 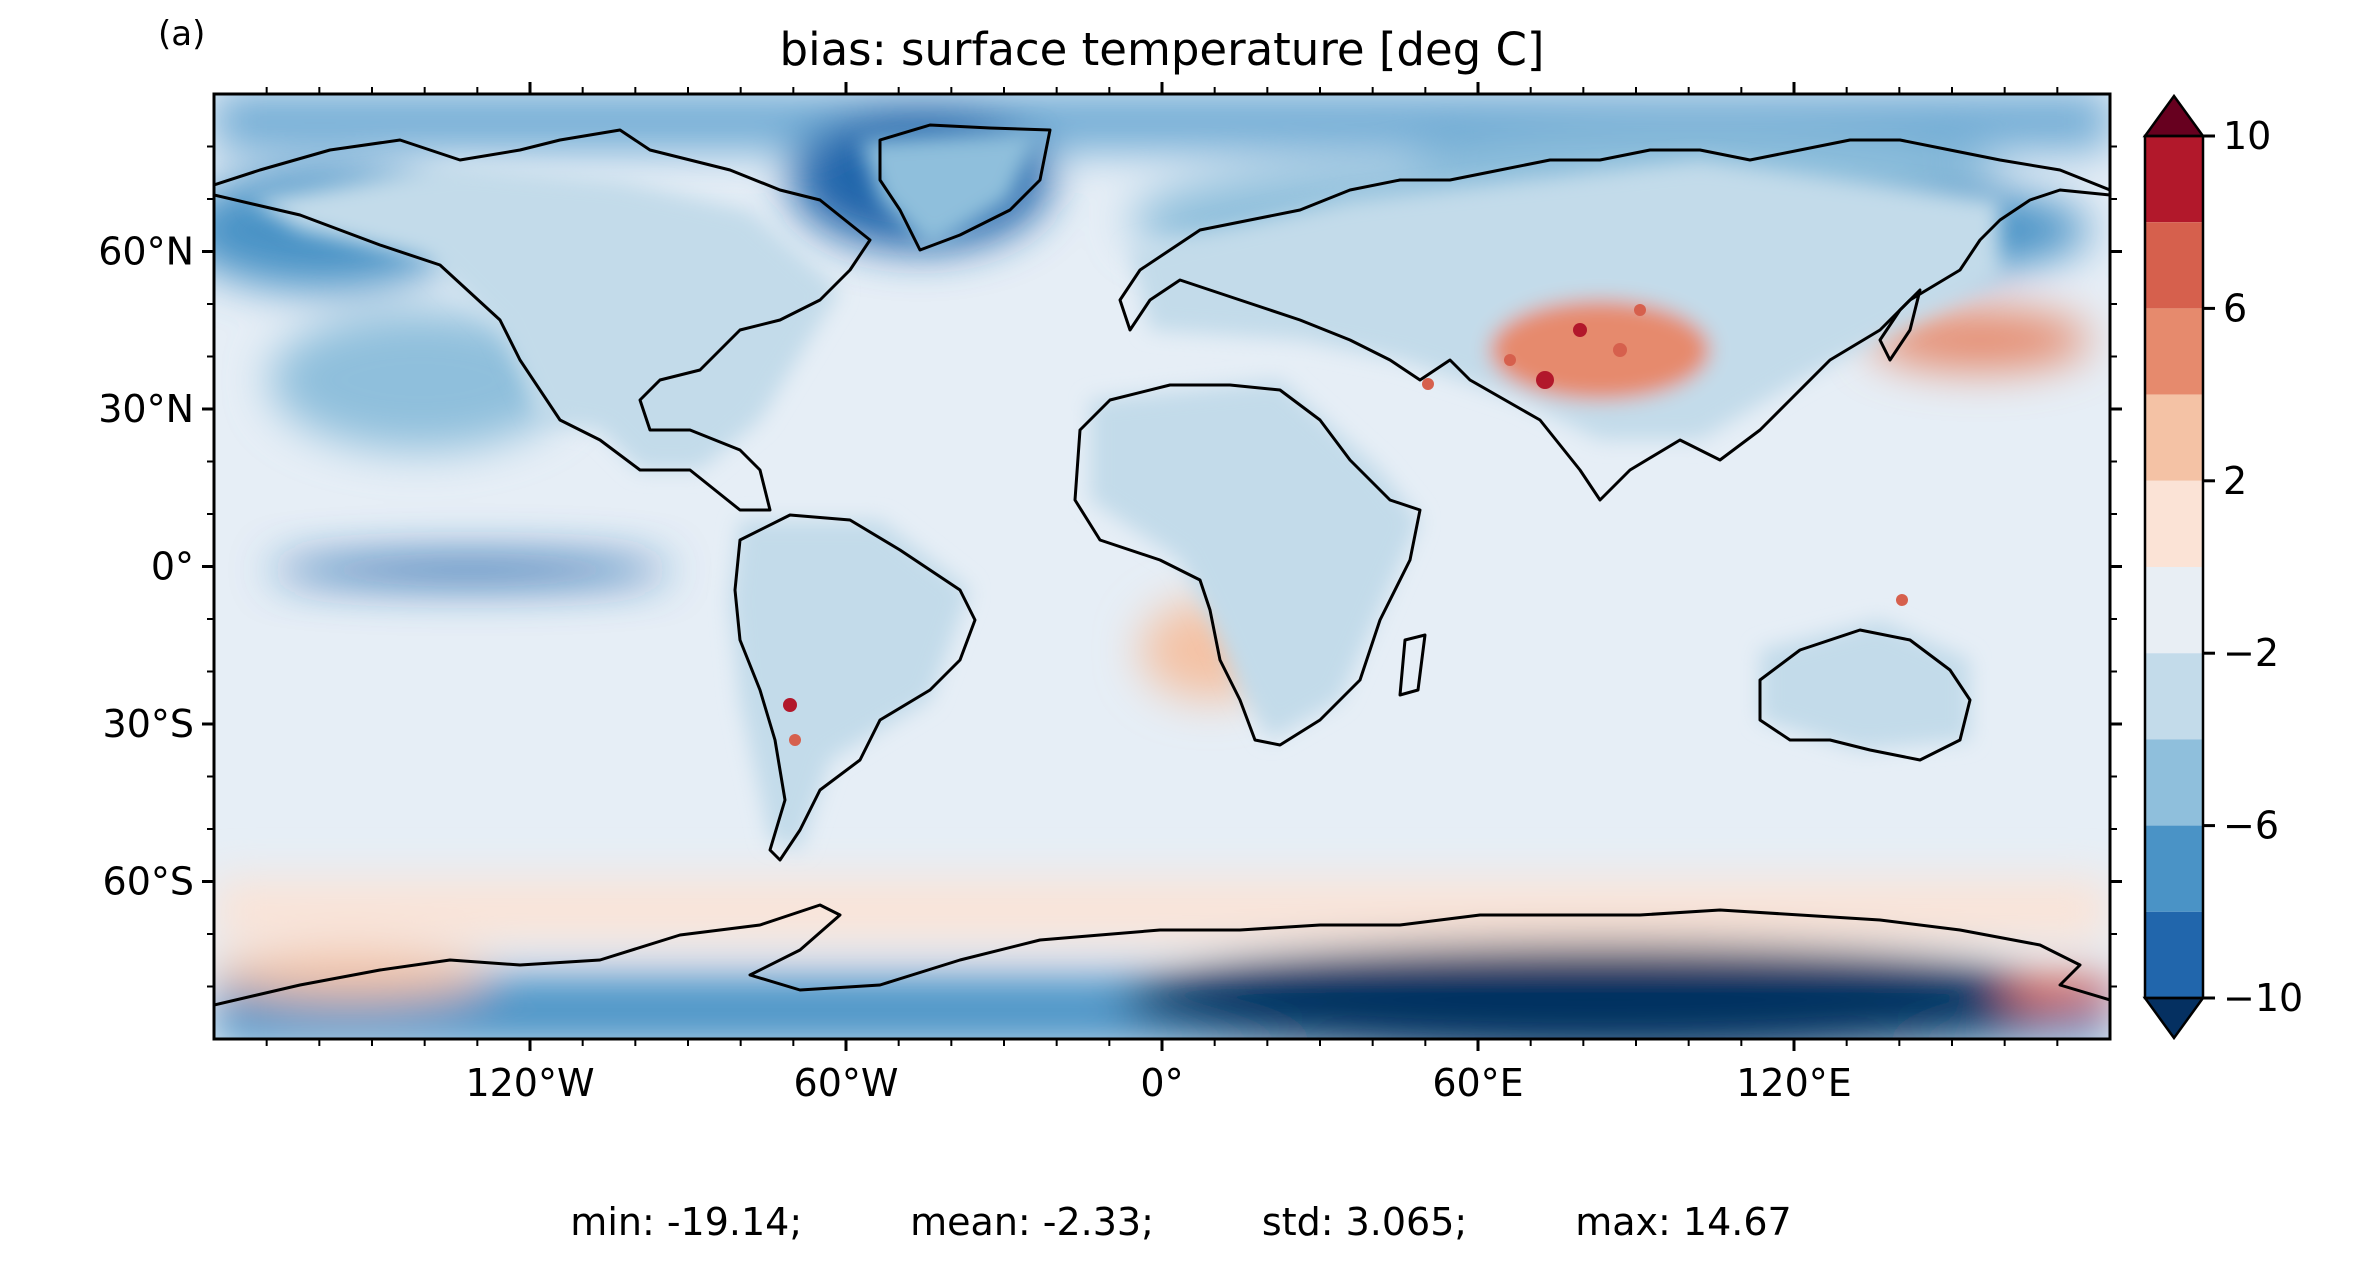 I want to click on colorbar: 10 6 2 −2 −6 −10, so click(x=2222, y=567).